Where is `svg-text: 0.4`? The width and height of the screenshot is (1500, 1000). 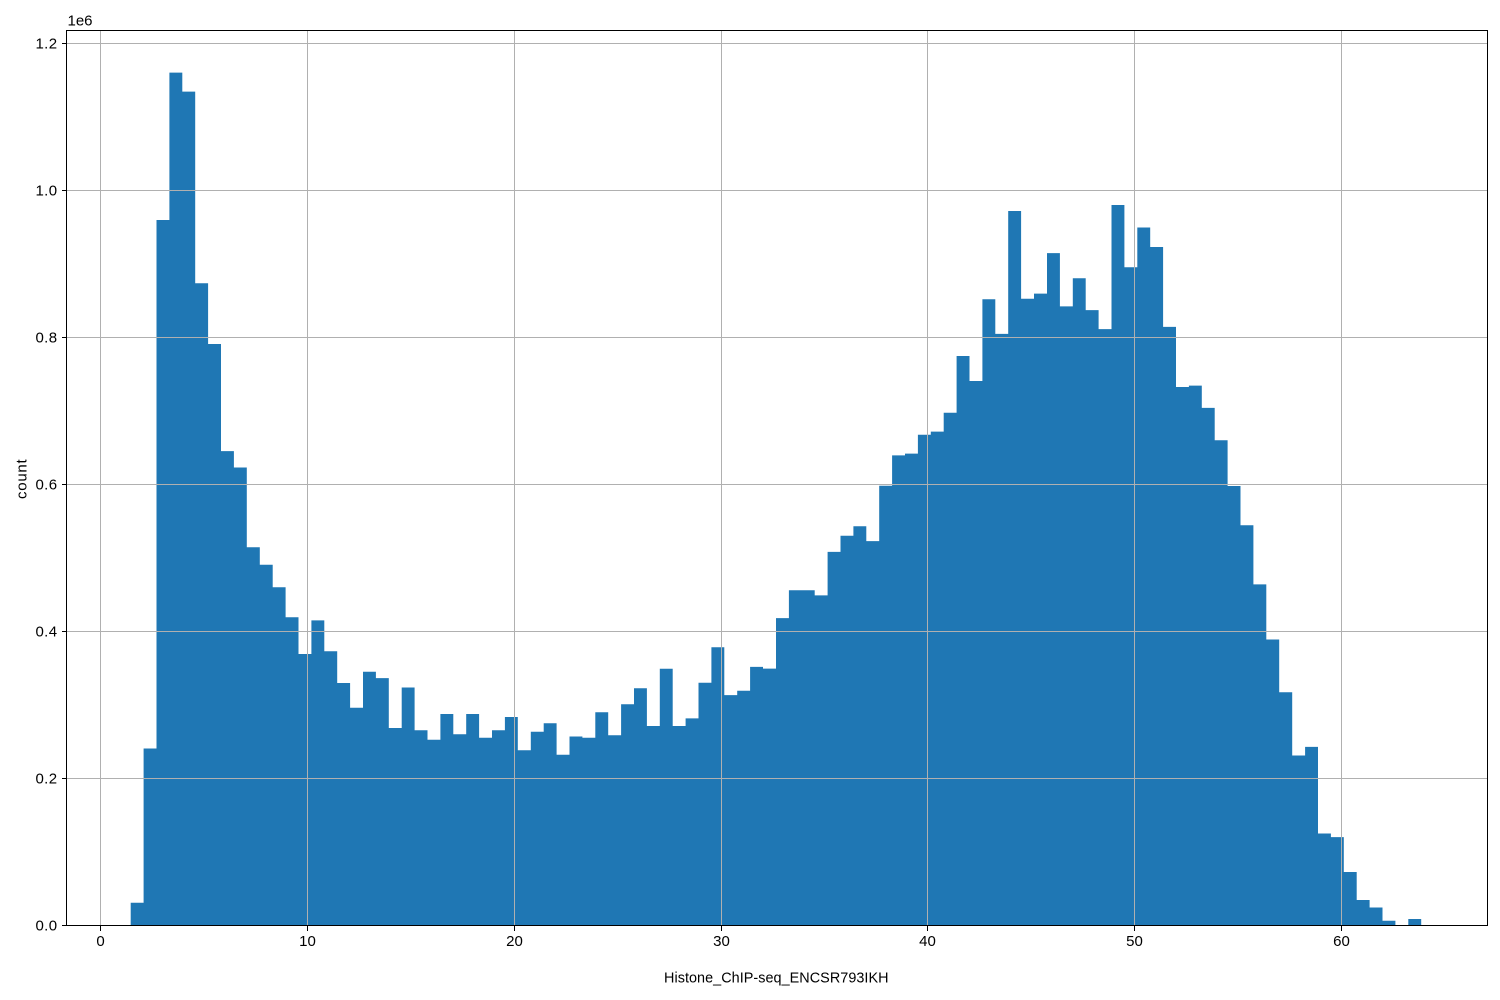 svg-text: 0.4 is located at coordinates (46, 631).